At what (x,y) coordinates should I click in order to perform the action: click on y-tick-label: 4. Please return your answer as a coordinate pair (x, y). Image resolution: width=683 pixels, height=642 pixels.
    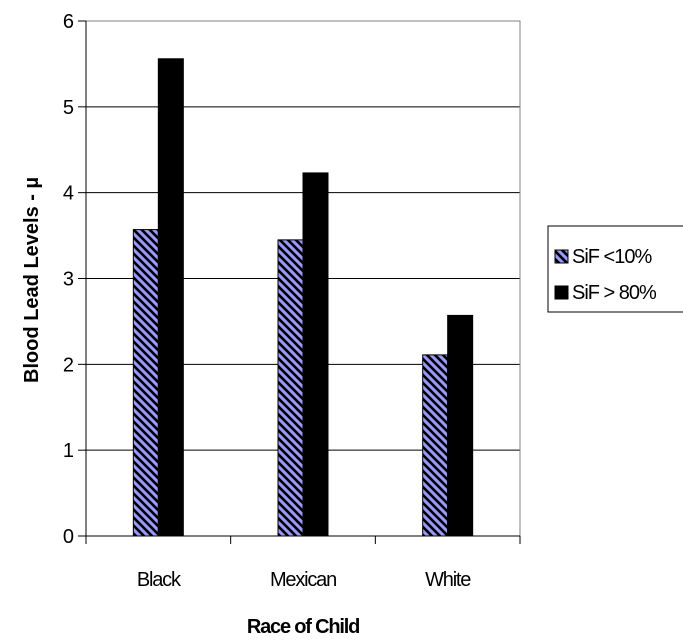
    Looking at the image, I should click on (68, 194).